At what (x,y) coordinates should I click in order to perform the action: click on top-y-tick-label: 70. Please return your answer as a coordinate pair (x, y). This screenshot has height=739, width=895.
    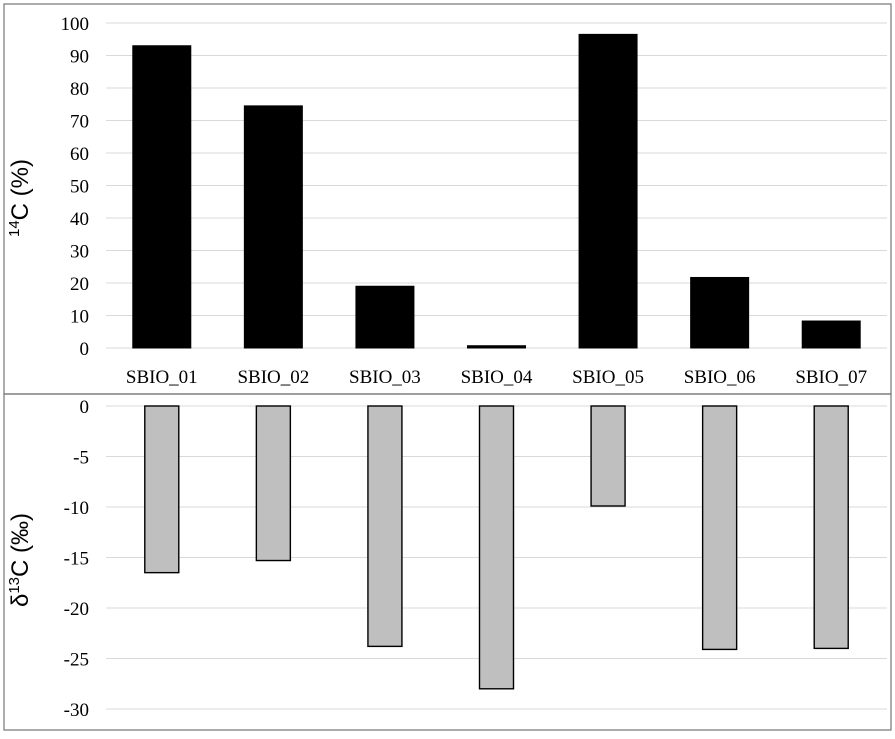
    Looking at the image, I should click on (79, 122).